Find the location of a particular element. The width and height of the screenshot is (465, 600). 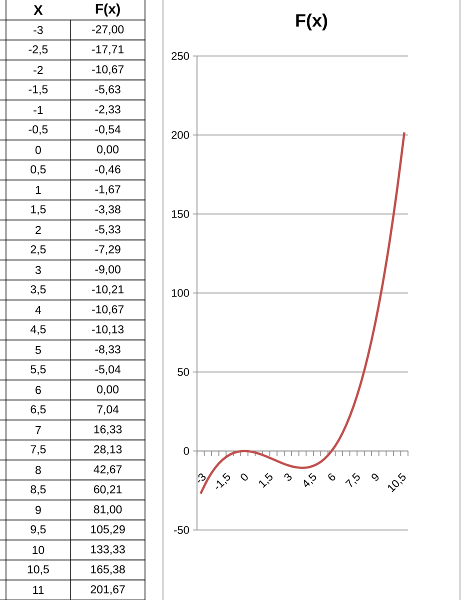

y-tick-label: 4 is located at coordinates (38, 310).